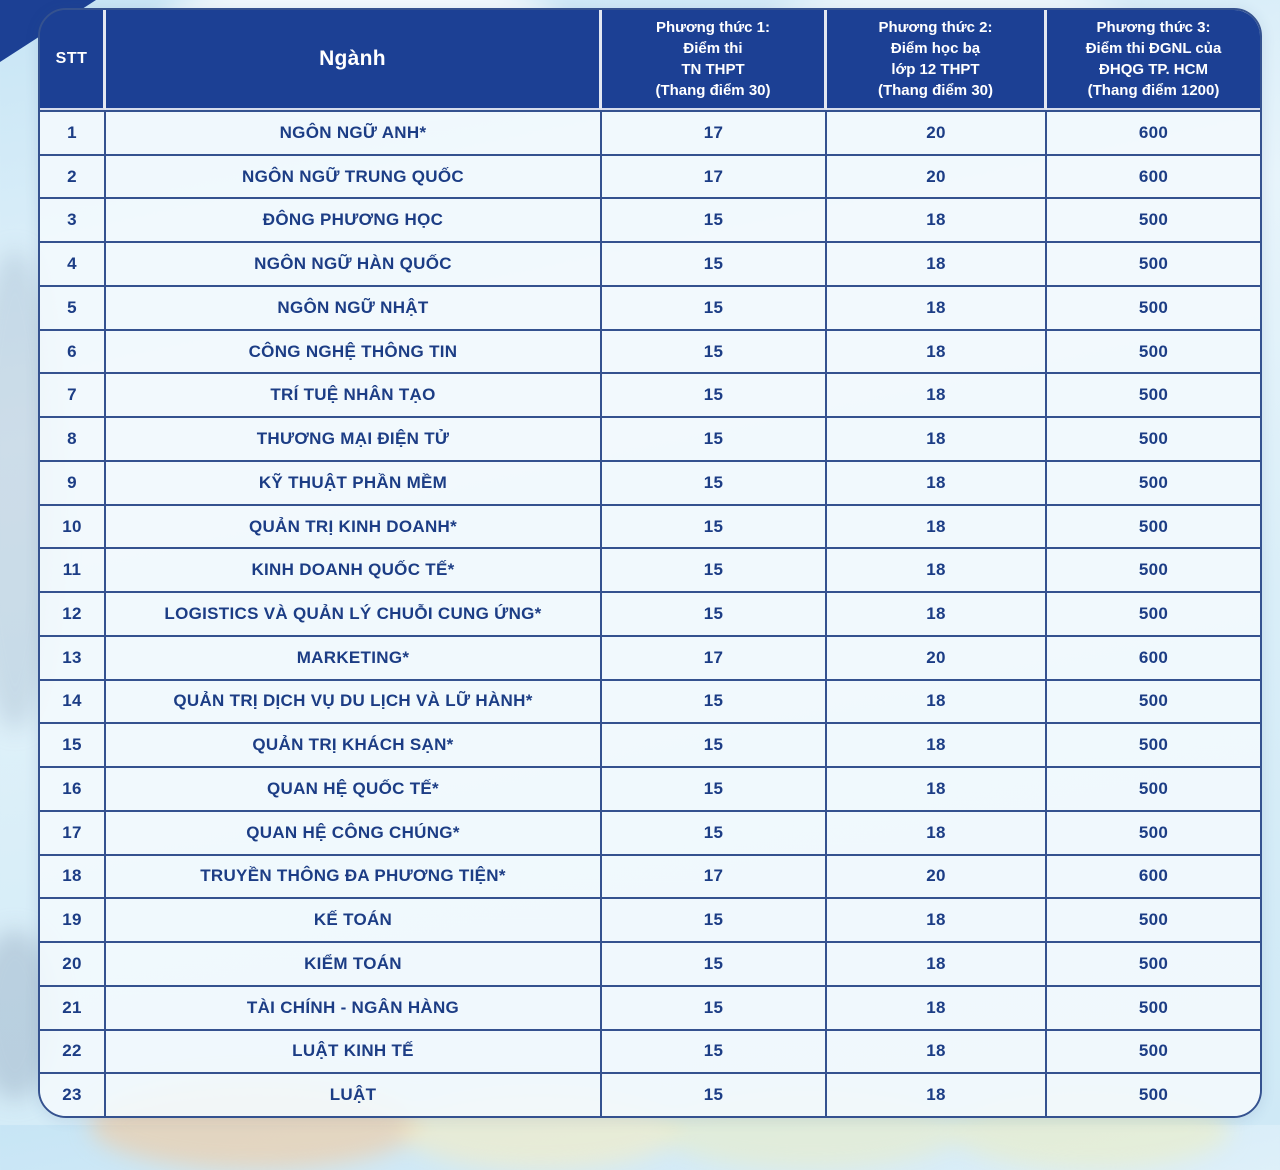  Describe the element at coordinates (354, 132) in the screenshot. I see `major-name-cell: NGÔN NGỮ ANH*` at that location.